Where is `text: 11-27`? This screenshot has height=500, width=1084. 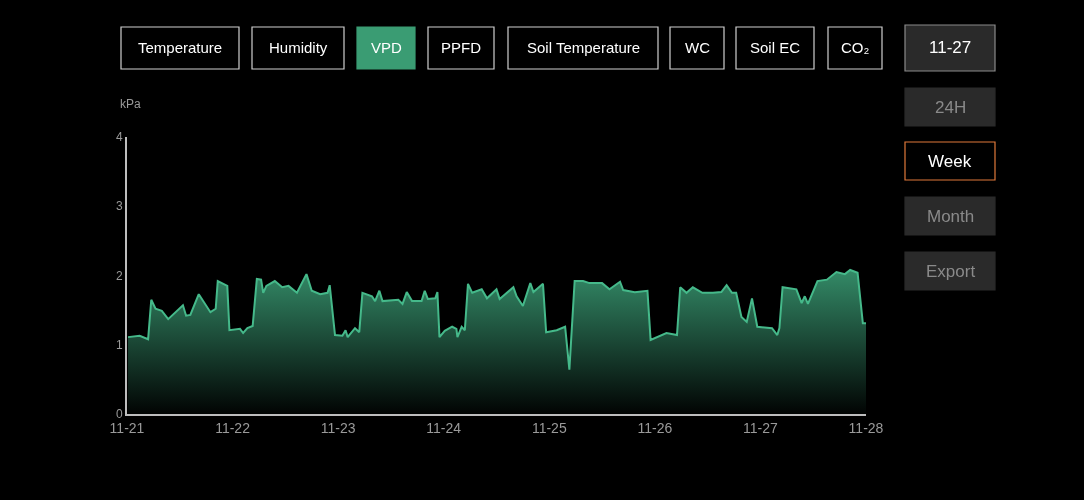 text: 11-27 is located at coordinates (950, 47).